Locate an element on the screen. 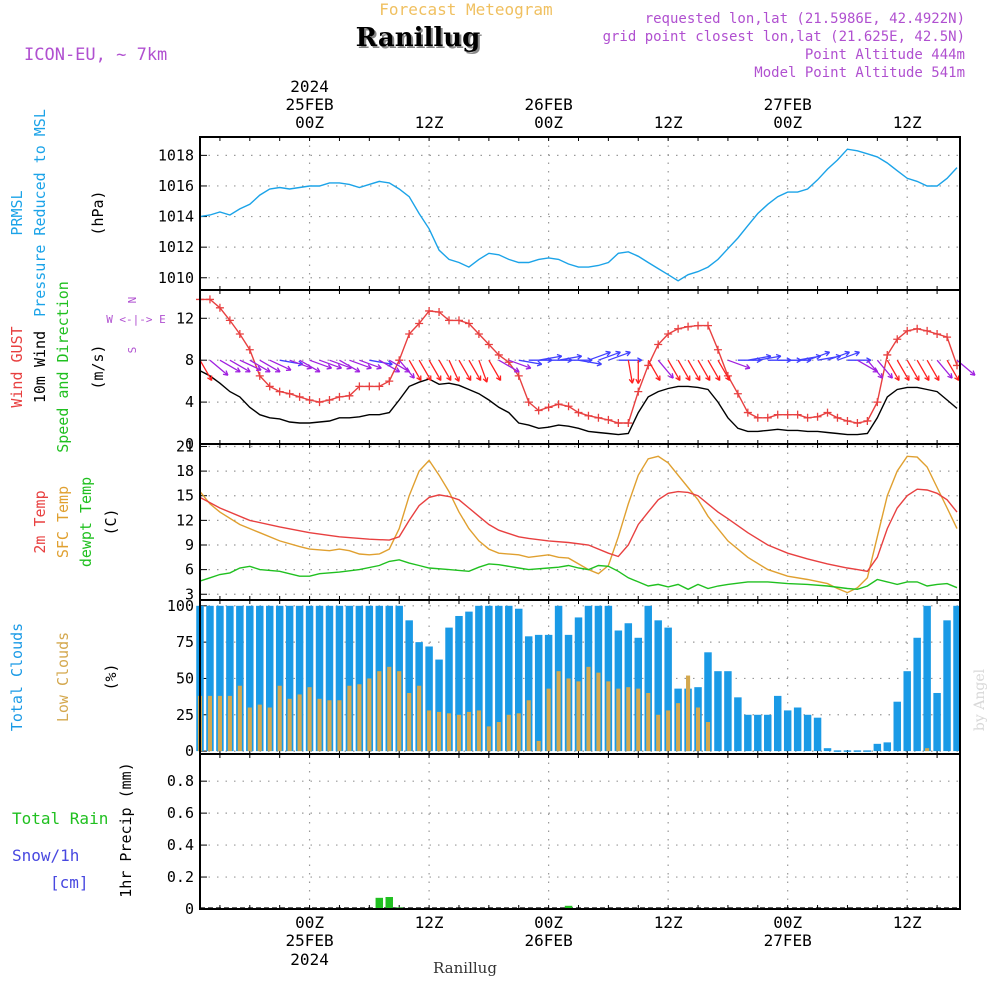 This screenshot has width=1000, height=1000. top-date-label: 27FEB is located at coordinates (788, 104).